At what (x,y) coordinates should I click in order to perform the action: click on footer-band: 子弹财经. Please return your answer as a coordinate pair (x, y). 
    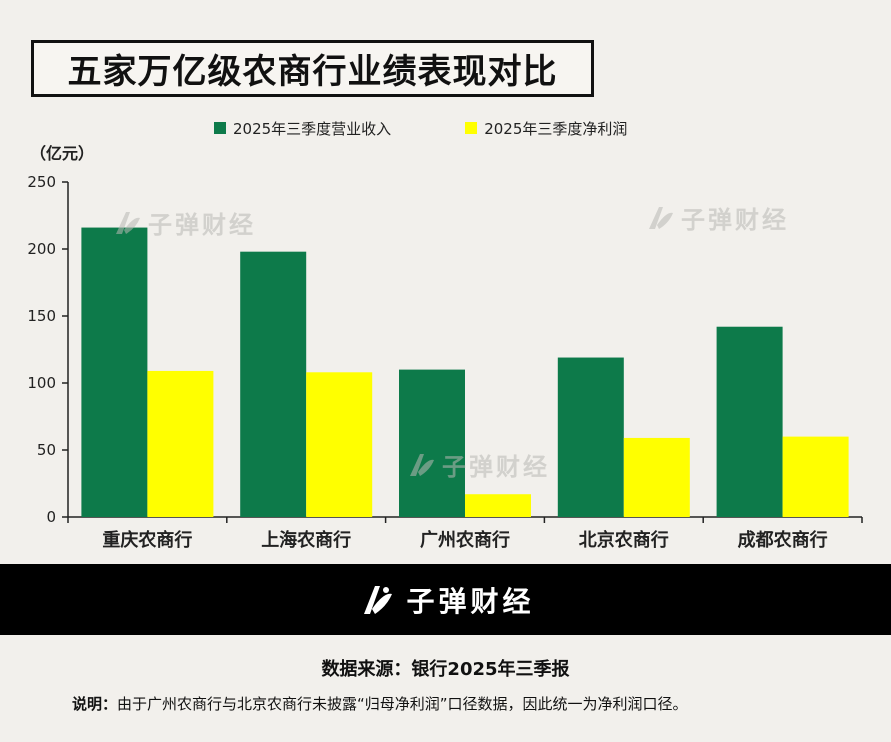
    Looking at the image, I should click on (445, 599).